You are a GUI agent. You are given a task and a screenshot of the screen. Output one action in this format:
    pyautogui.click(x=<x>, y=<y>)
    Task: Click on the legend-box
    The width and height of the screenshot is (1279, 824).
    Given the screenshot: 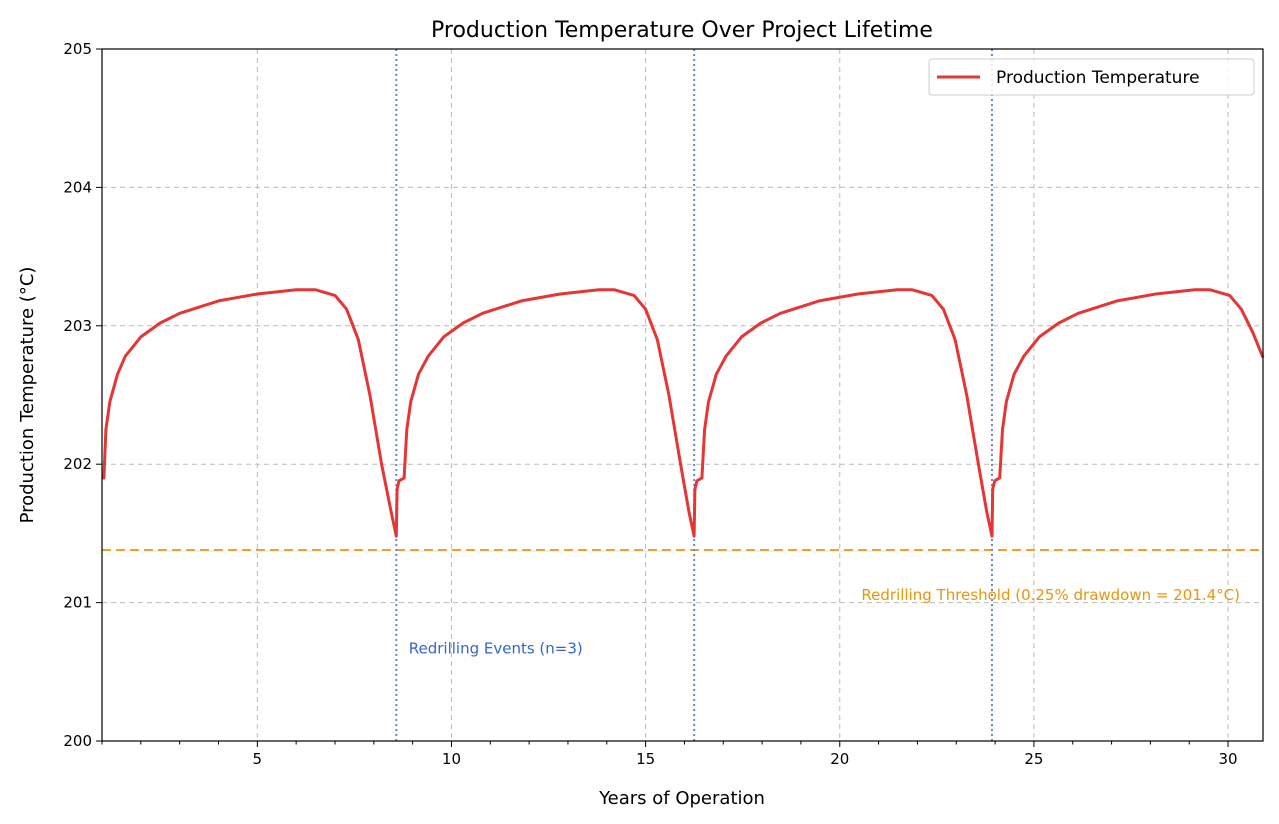 What is the action you would take?
    pyautogui.click(x=1091, y=77)
    